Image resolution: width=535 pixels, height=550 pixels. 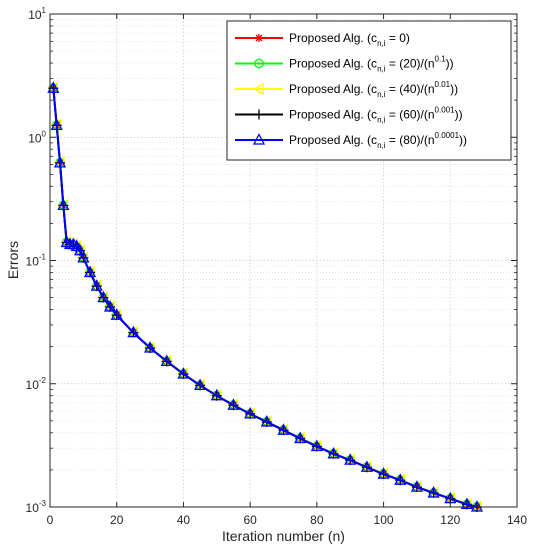 What do you see at coordinates (371, 64) in the screenshot?
I see `legend-label: Proposed Alg. (cn,i = (20)/(n0.1))` at bounding box center [371, 64].